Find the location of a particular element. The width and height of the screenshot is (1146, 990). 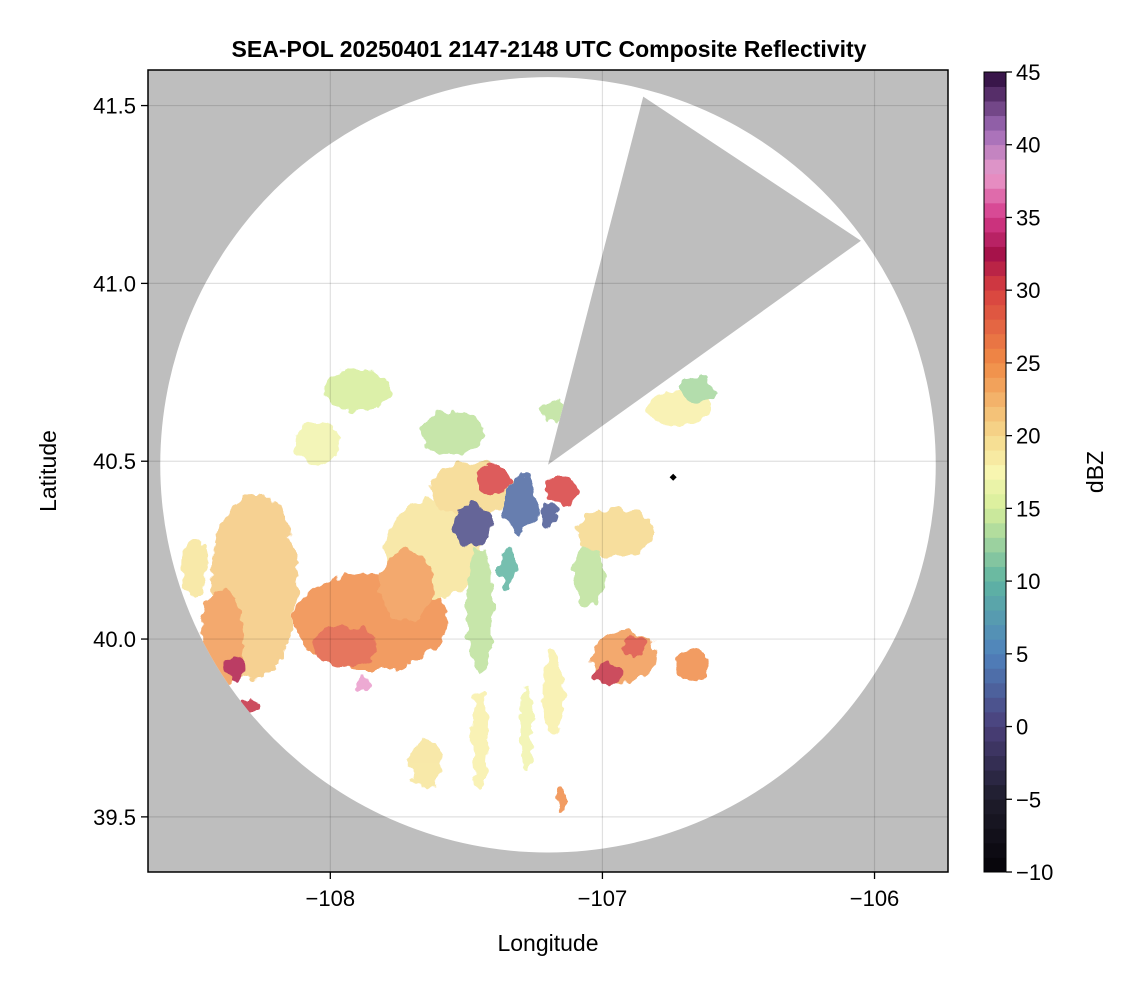

colorbar-bands is located at coordinates (995, 472).